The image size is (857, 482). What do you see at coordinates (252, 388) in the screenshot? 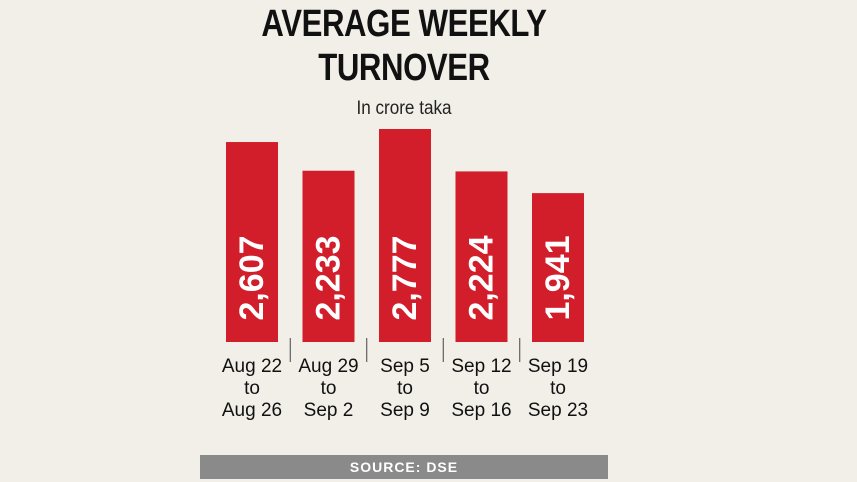
I see `category-label-1-line-2: to` at bounding box center [252, 388].